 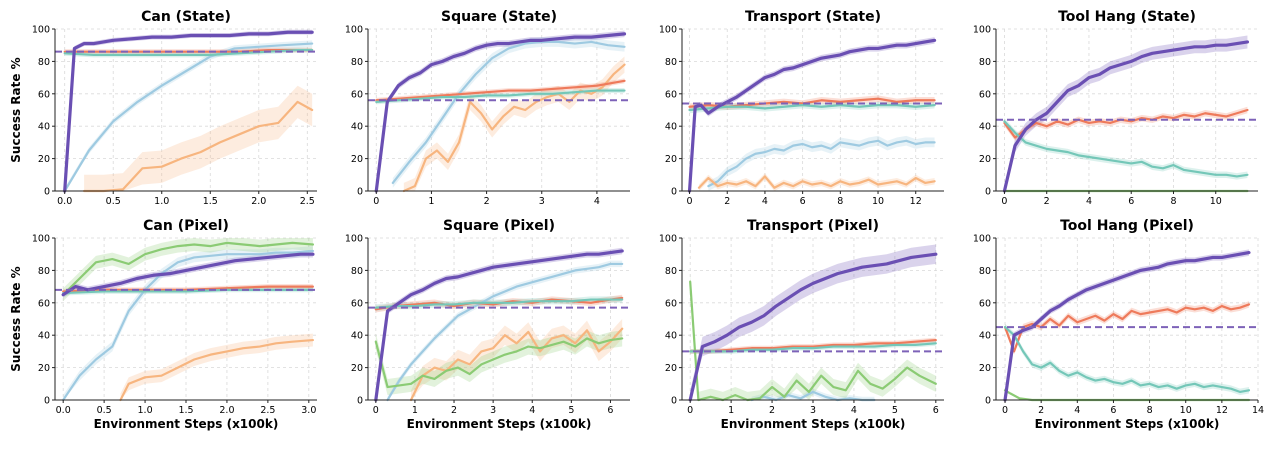 What do you see at coordinates (186, 226) in the screenshot?
I see `panel-title: Can (Pixel)` at bounding box center [186, 226].